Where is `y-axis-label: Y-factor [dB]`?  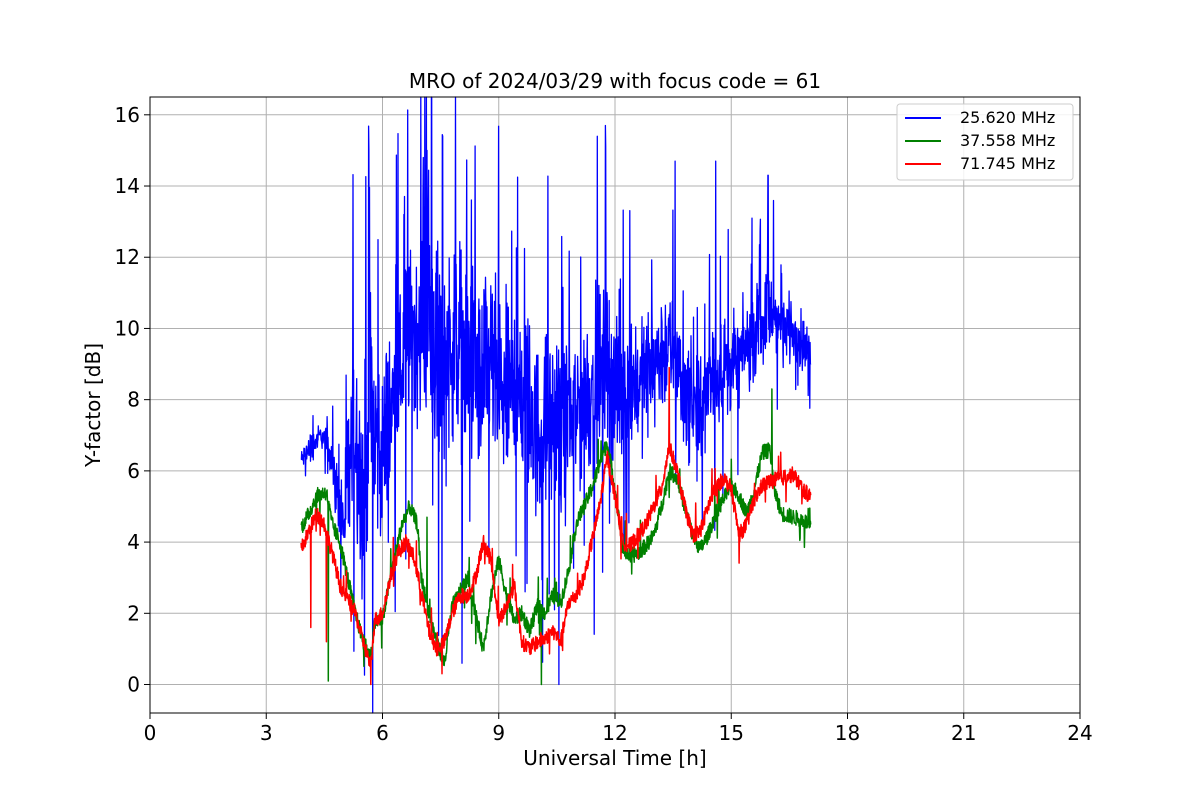 y-axis-label: Y-factor [dB] is located at coordinates (93, 405).